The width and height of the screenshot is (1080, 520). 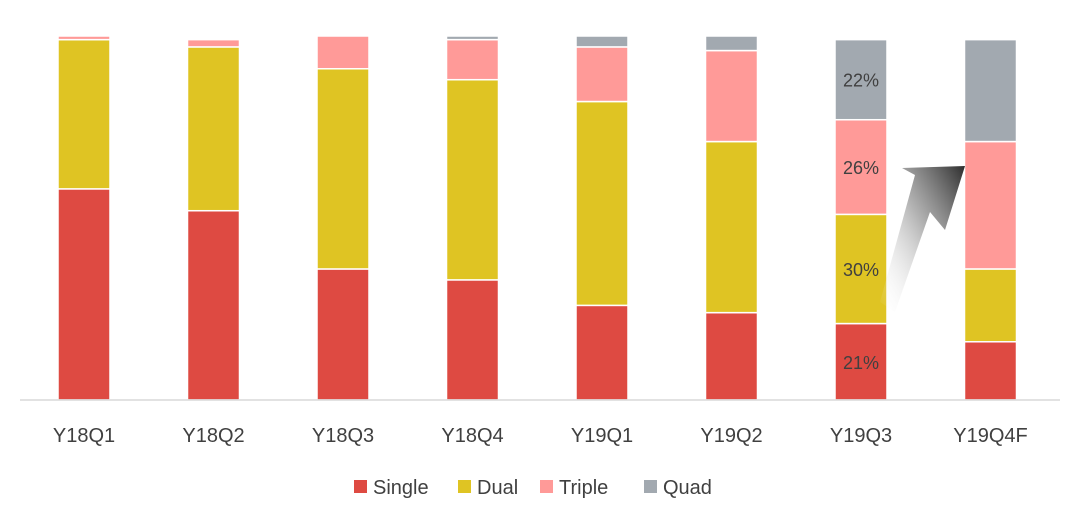 What do you see at coordinates (472, 436) in the screenshot?
I see `x-tick-y18q4: Y18Q4` at bounding box center [472, 436].